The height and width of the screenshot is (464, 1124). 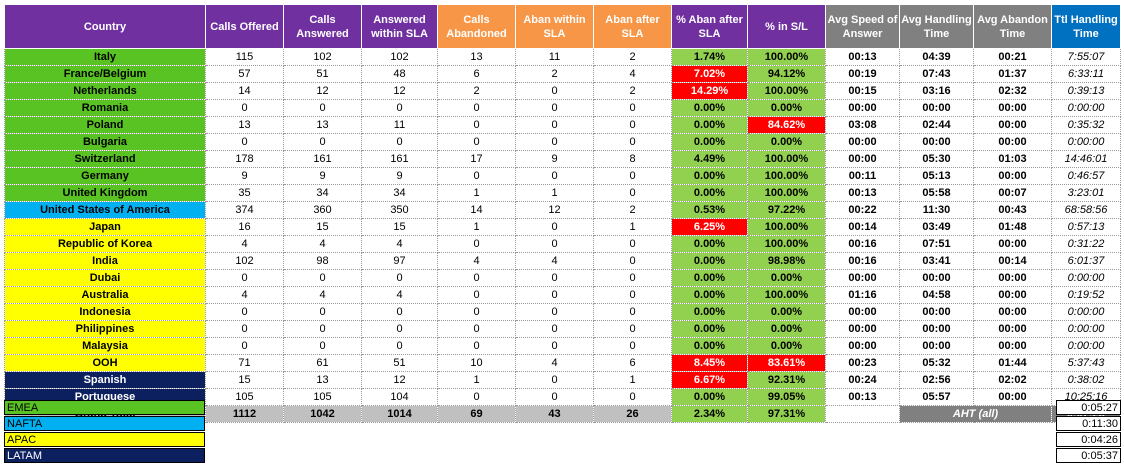 What do you see at coordinates (105, 346) in the screenshot?
I see `country-cell: Malaysia` at bounding box center [105, 346].